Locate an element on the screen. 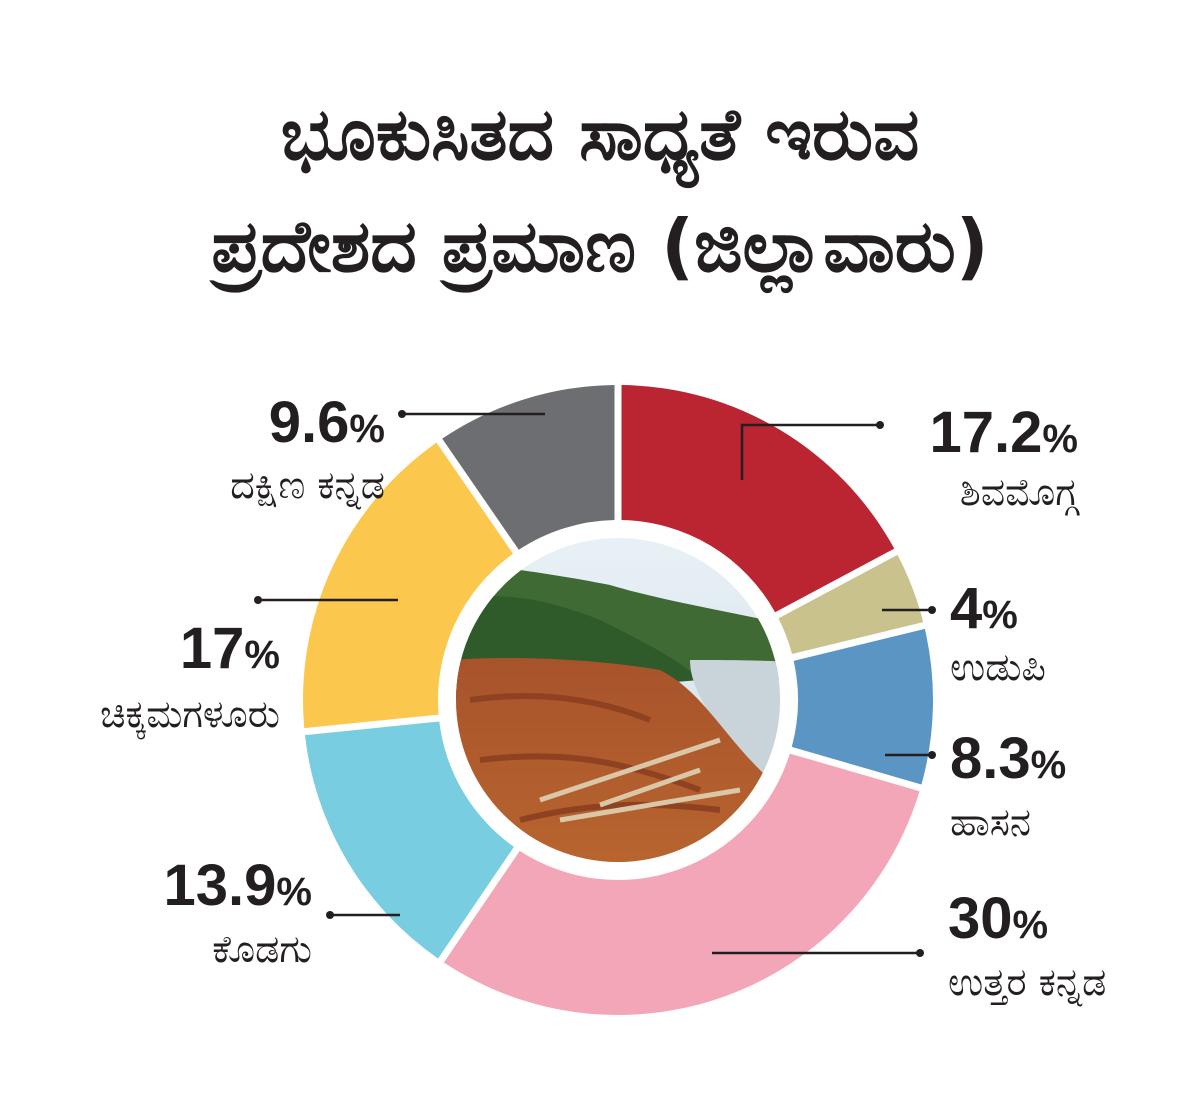 The height and width of the screenshot is (1100, 1200). value-label-2: 4% is located at coordinates (984, 608).